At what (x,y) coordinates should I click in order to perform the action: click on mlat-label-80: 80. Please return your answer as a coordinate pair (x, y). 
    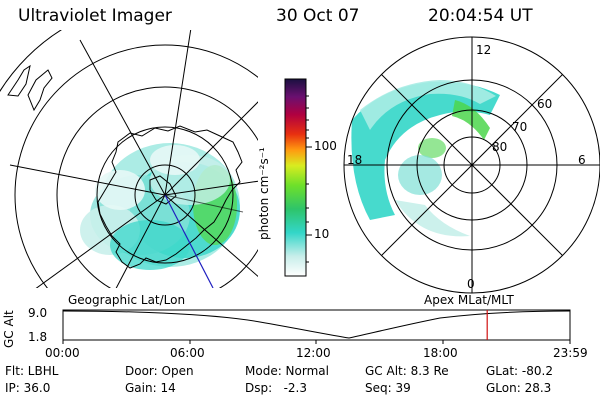
    Looking at the image, I should click on (500, 147).